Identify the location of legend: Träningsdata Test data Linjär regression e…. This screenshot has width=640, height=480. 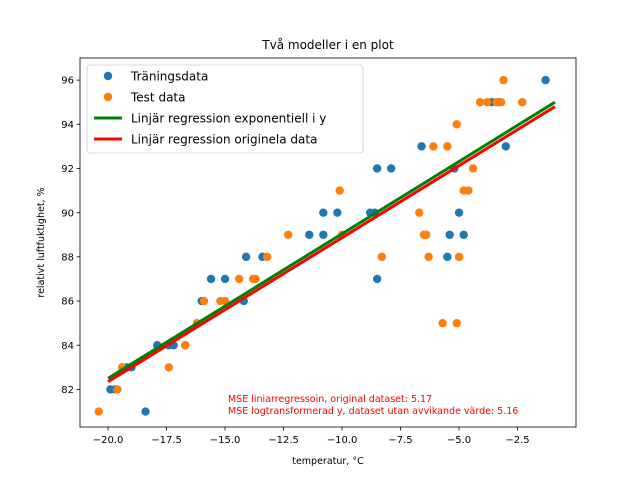
(225, 109).